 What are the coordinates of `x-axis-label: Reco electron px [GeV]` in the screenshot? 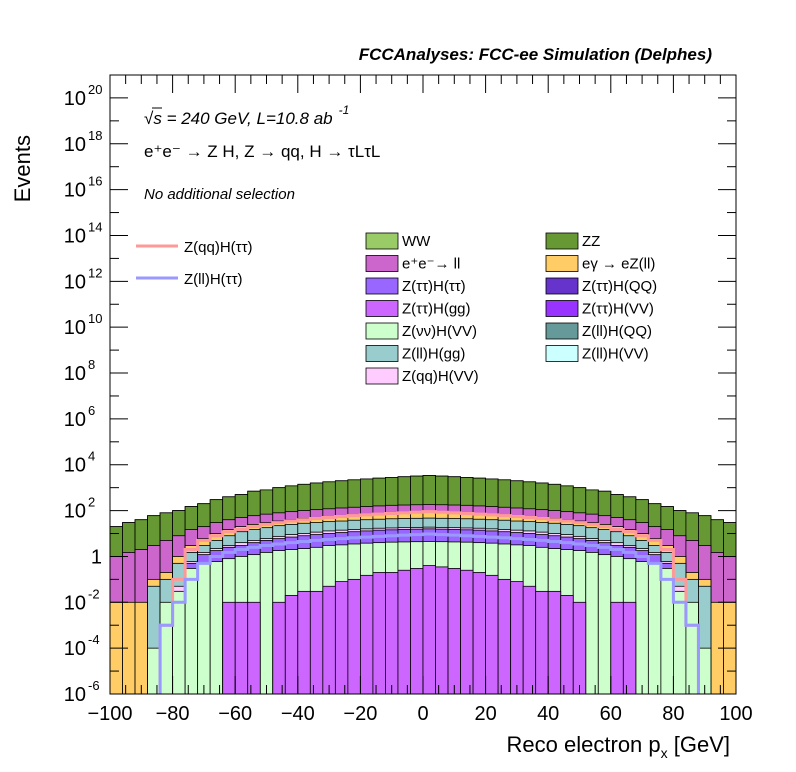 It's located at (618, 746).